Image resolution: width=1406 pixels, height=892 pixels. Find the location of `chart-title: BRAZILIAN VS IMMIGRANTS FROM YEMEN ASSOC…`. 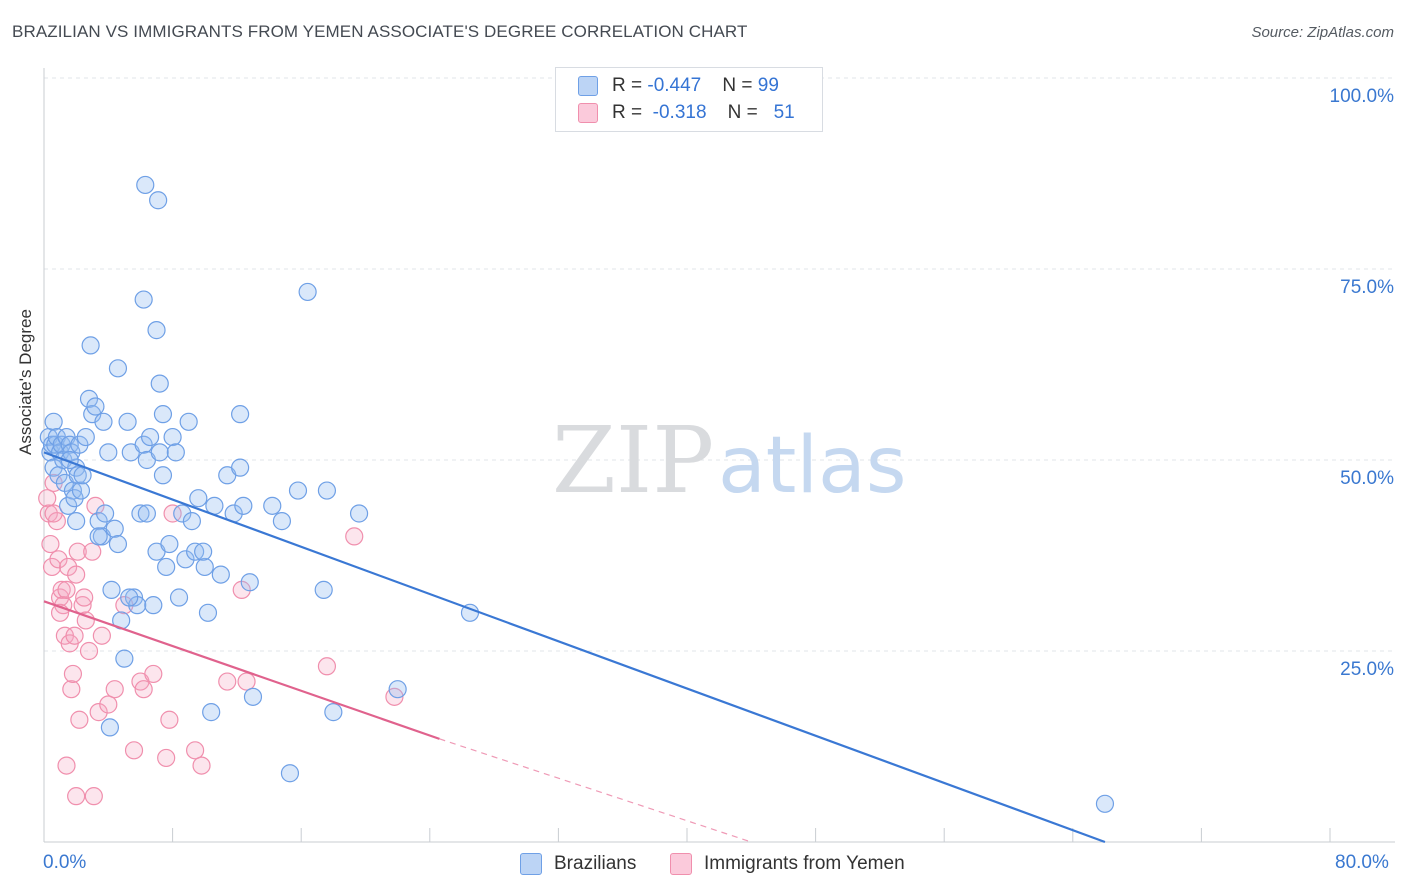

chart-title: BRAZILIAN VS IMMIGRANTS FROM YEMEN ASSOC… is located at coordinates (380, 31).